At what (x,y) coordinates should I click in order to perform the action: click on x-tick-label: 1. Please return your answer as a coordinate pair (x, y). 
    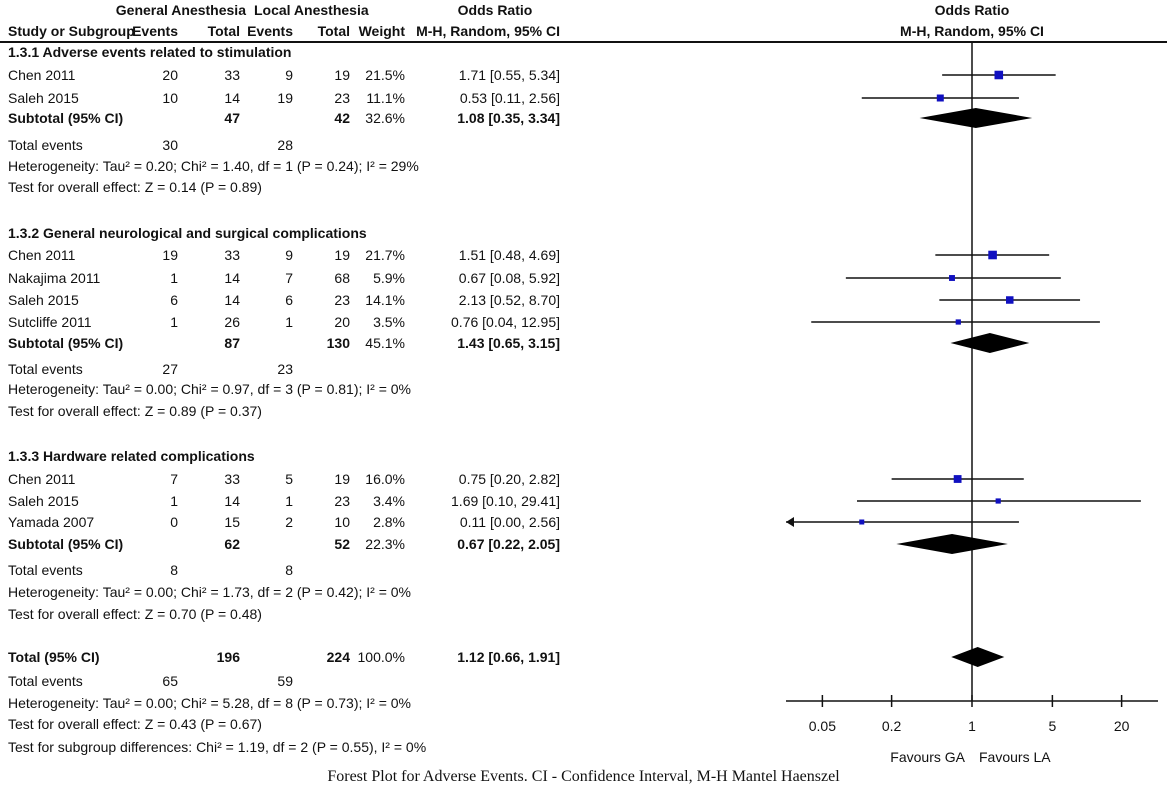
    Looking at the image, I should click on (972, 726).